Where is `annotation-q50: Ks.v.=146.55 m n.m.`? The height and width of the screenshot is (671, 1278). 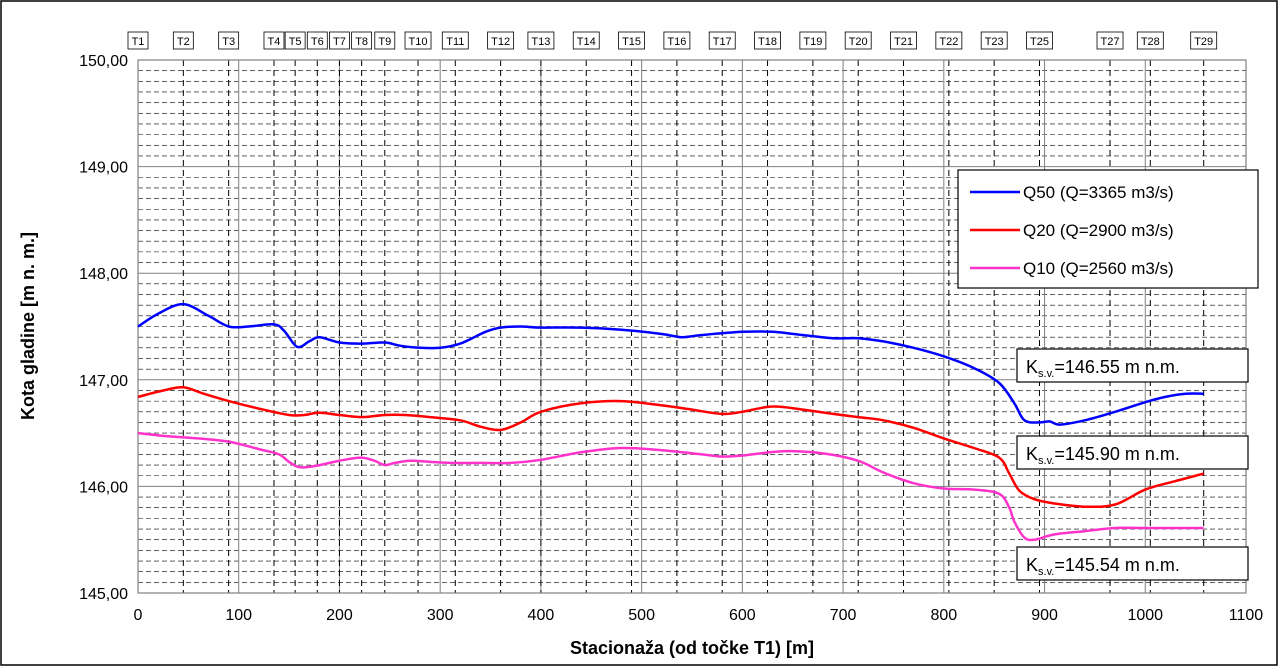
annotation-q50: Ks.v.=146.55 m n.m. is located at coordinates (1132, 365).